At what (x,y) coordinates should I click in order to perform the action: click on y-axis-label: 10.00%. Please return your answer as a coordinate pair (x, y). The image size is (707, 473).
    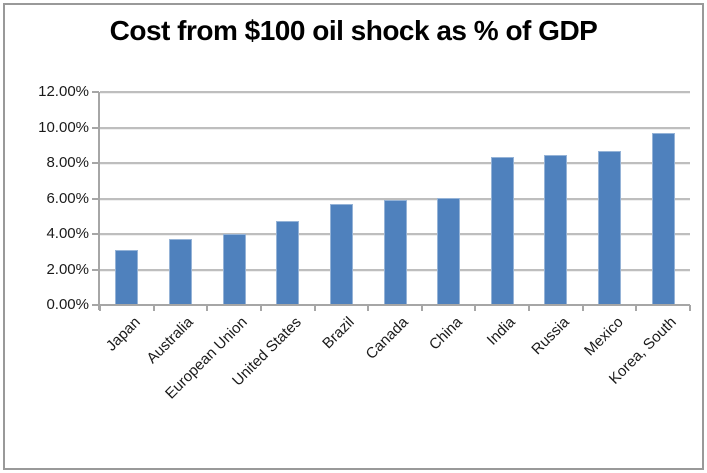
    Looking at the image, I should click on (63, 127).